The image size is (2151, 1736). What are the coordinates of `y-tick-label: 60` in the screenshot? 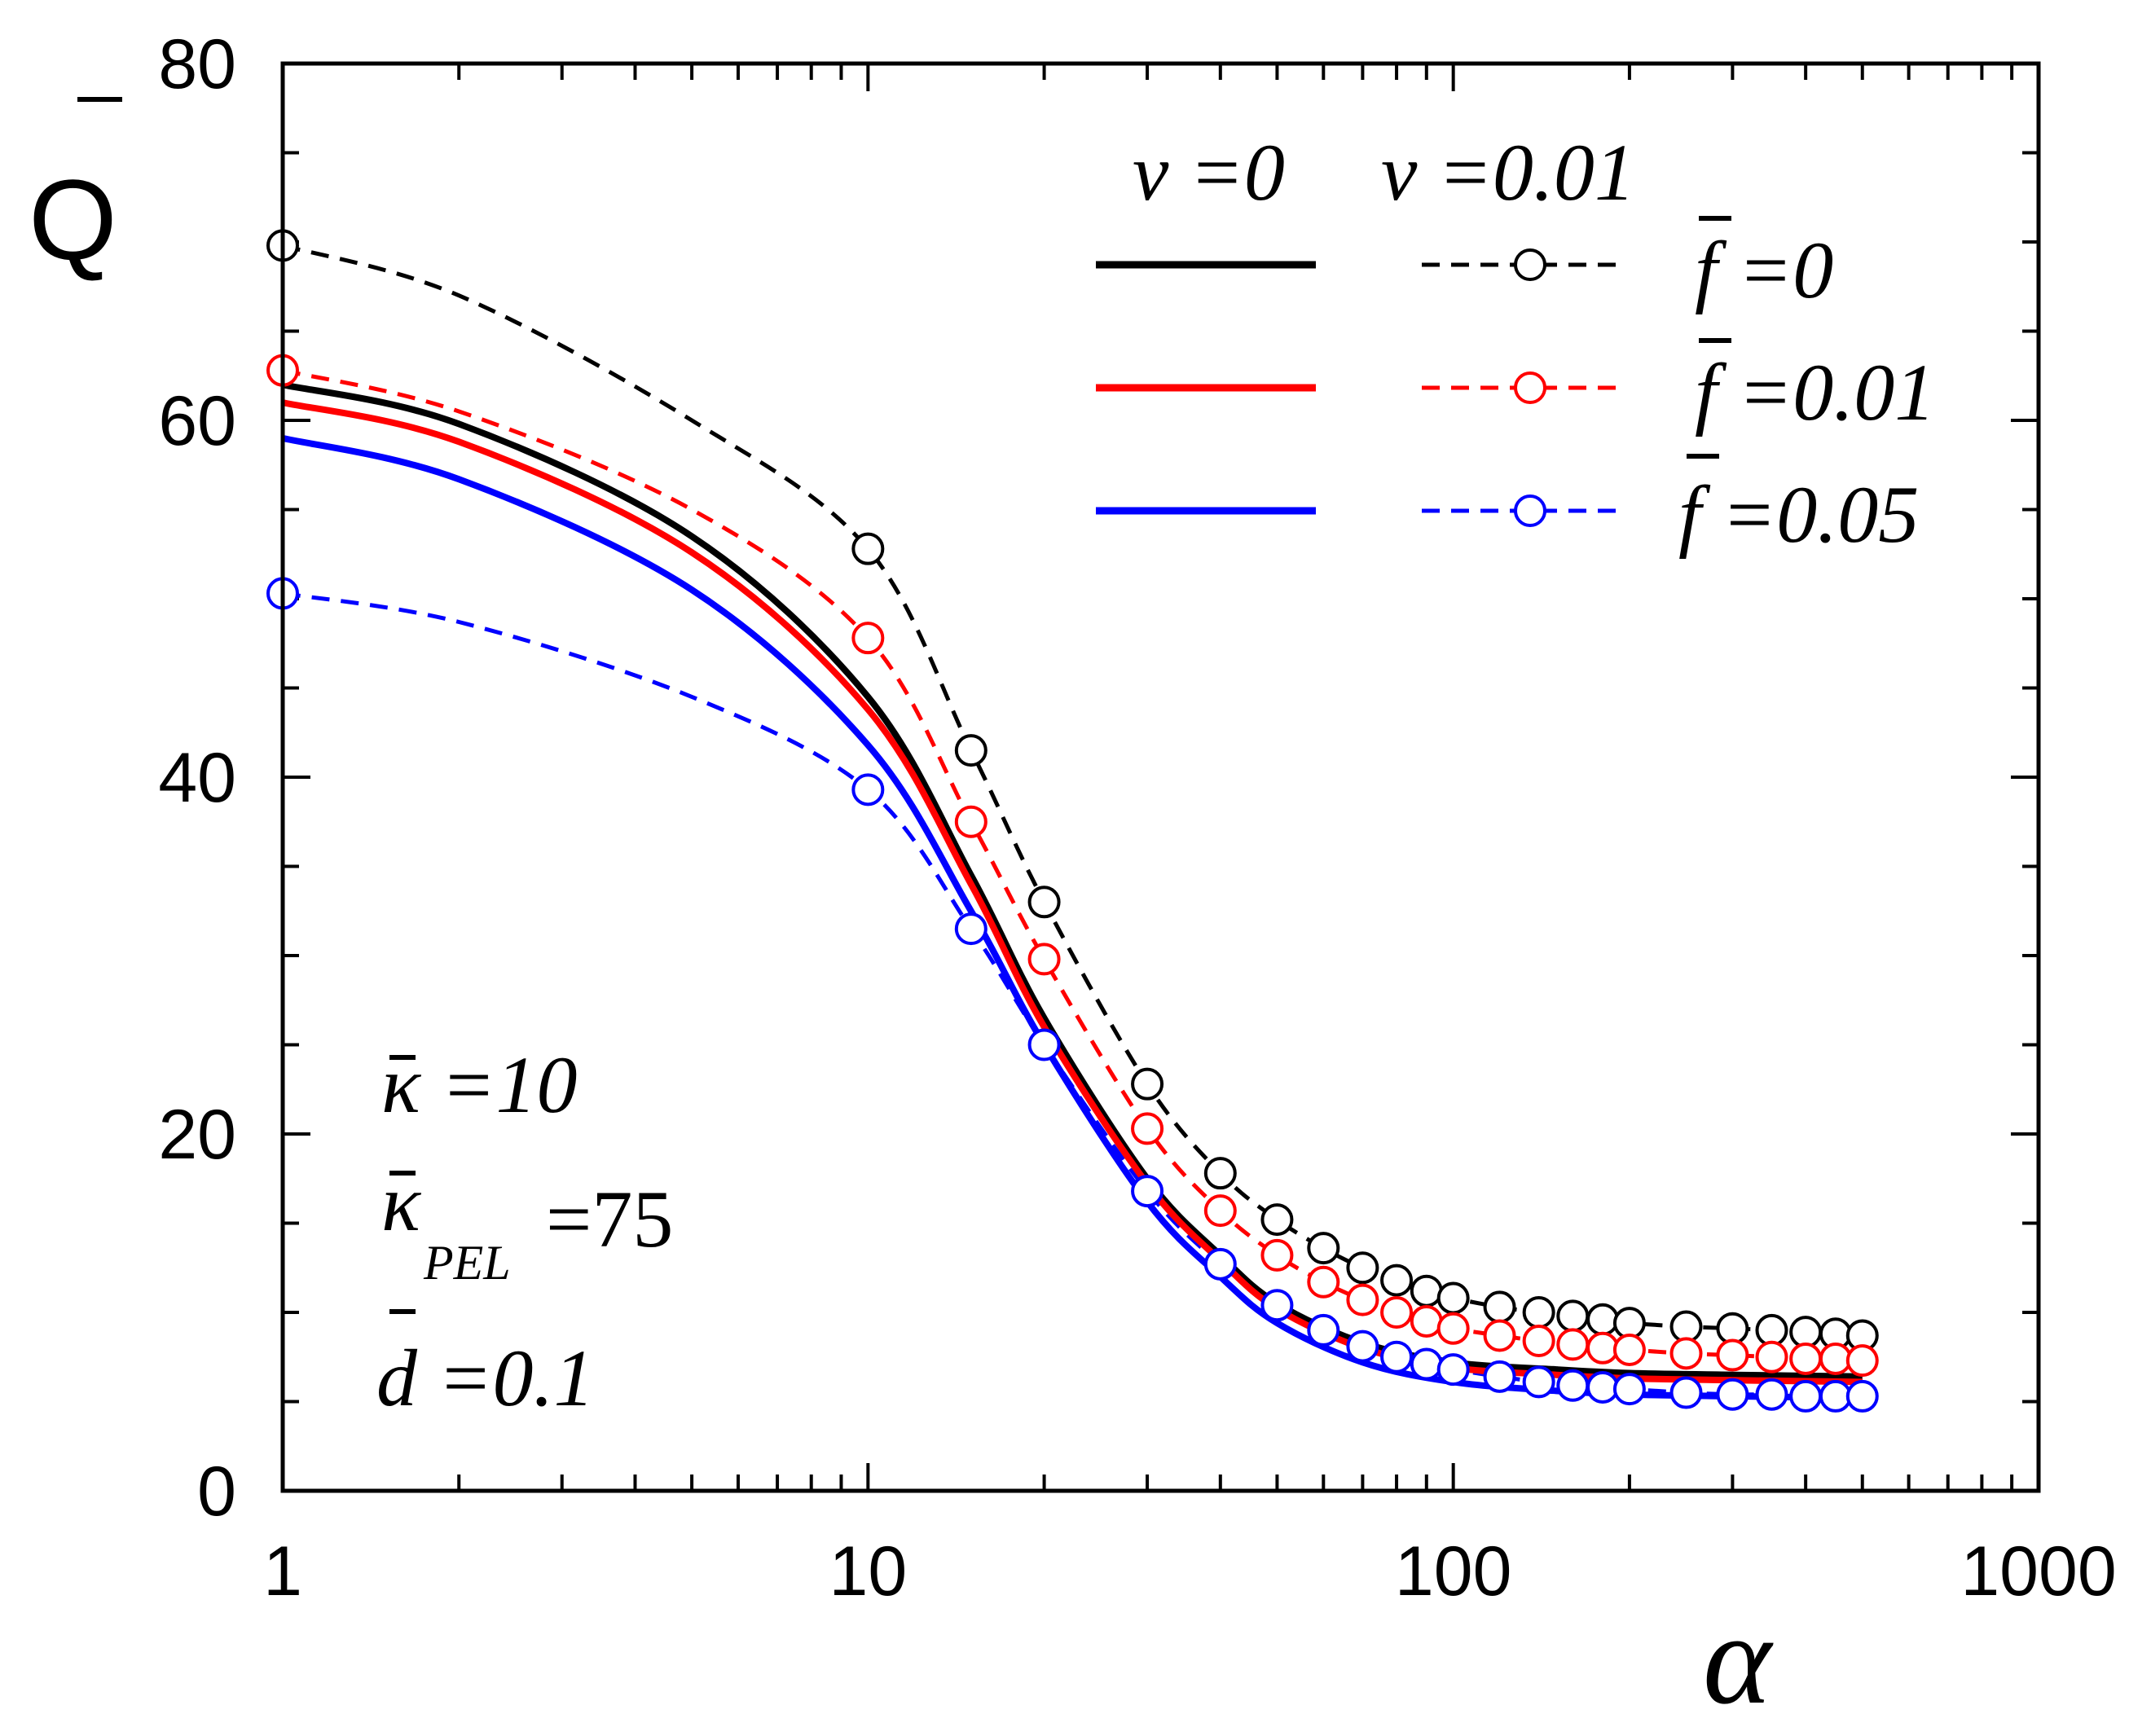 It's located at (197, 421).